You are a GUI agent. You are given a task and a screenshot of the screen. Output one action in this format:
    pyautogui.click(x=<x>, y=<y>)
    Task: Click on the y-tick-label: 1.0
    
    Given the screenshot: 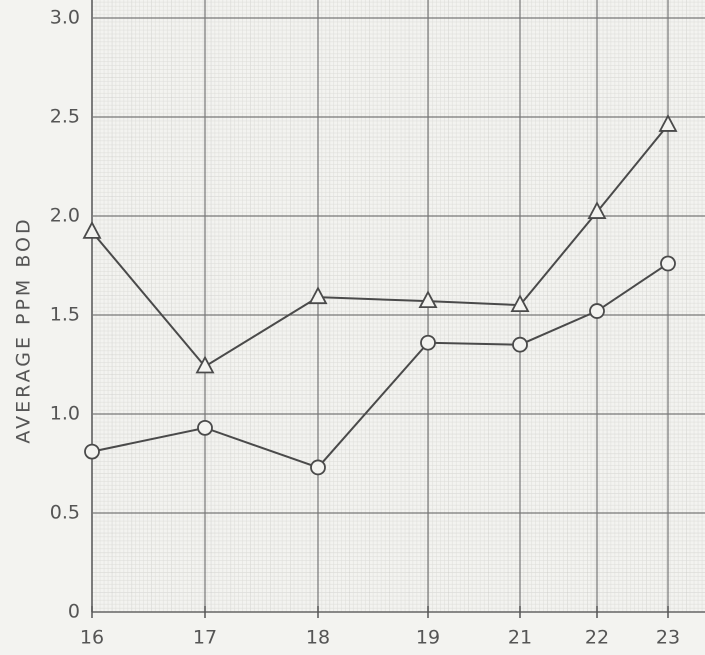 What is the action you would take?
    pyautogui.click(x=65, y=414)
    